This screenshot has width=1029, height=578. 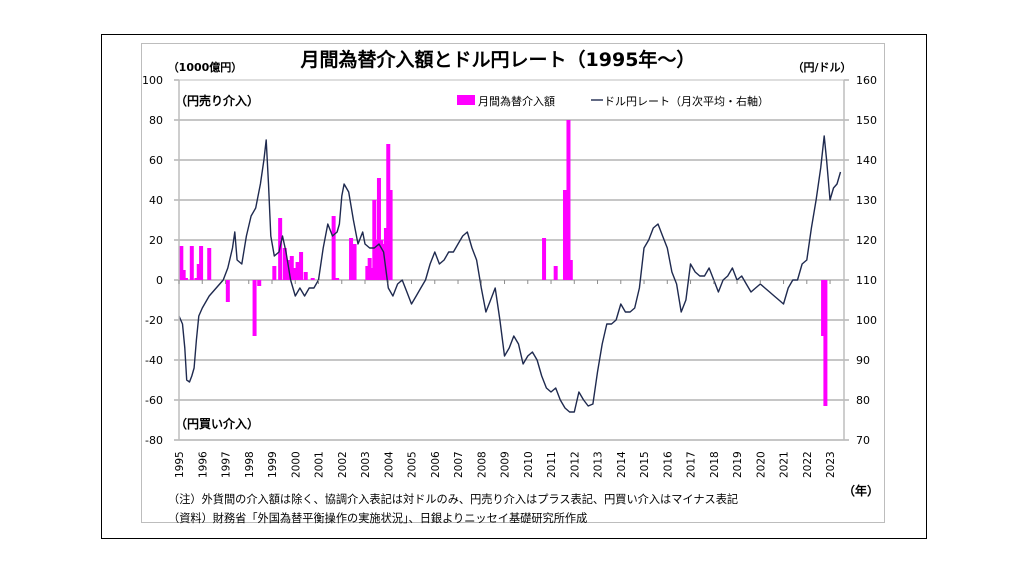 I want to click on right-tick-label: 120, so click(x=866, y=240).